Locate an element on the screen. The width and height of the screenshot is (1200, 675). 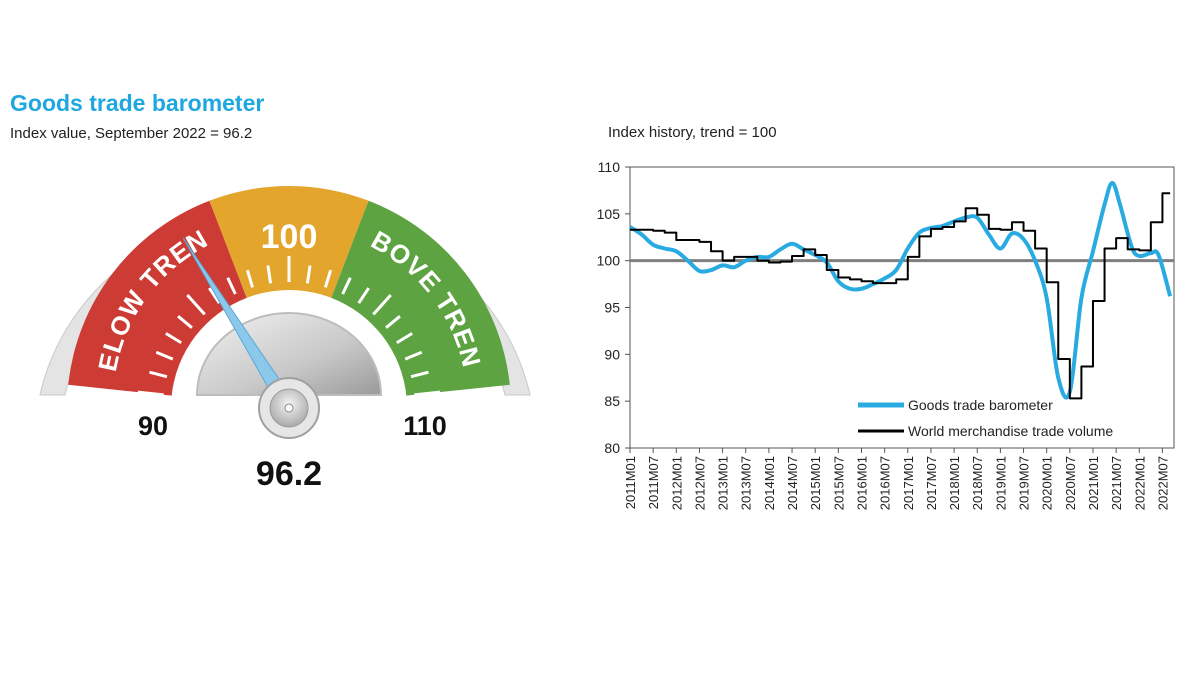
x-tick-label: 2016M07 is located at coordinates (885, 483).